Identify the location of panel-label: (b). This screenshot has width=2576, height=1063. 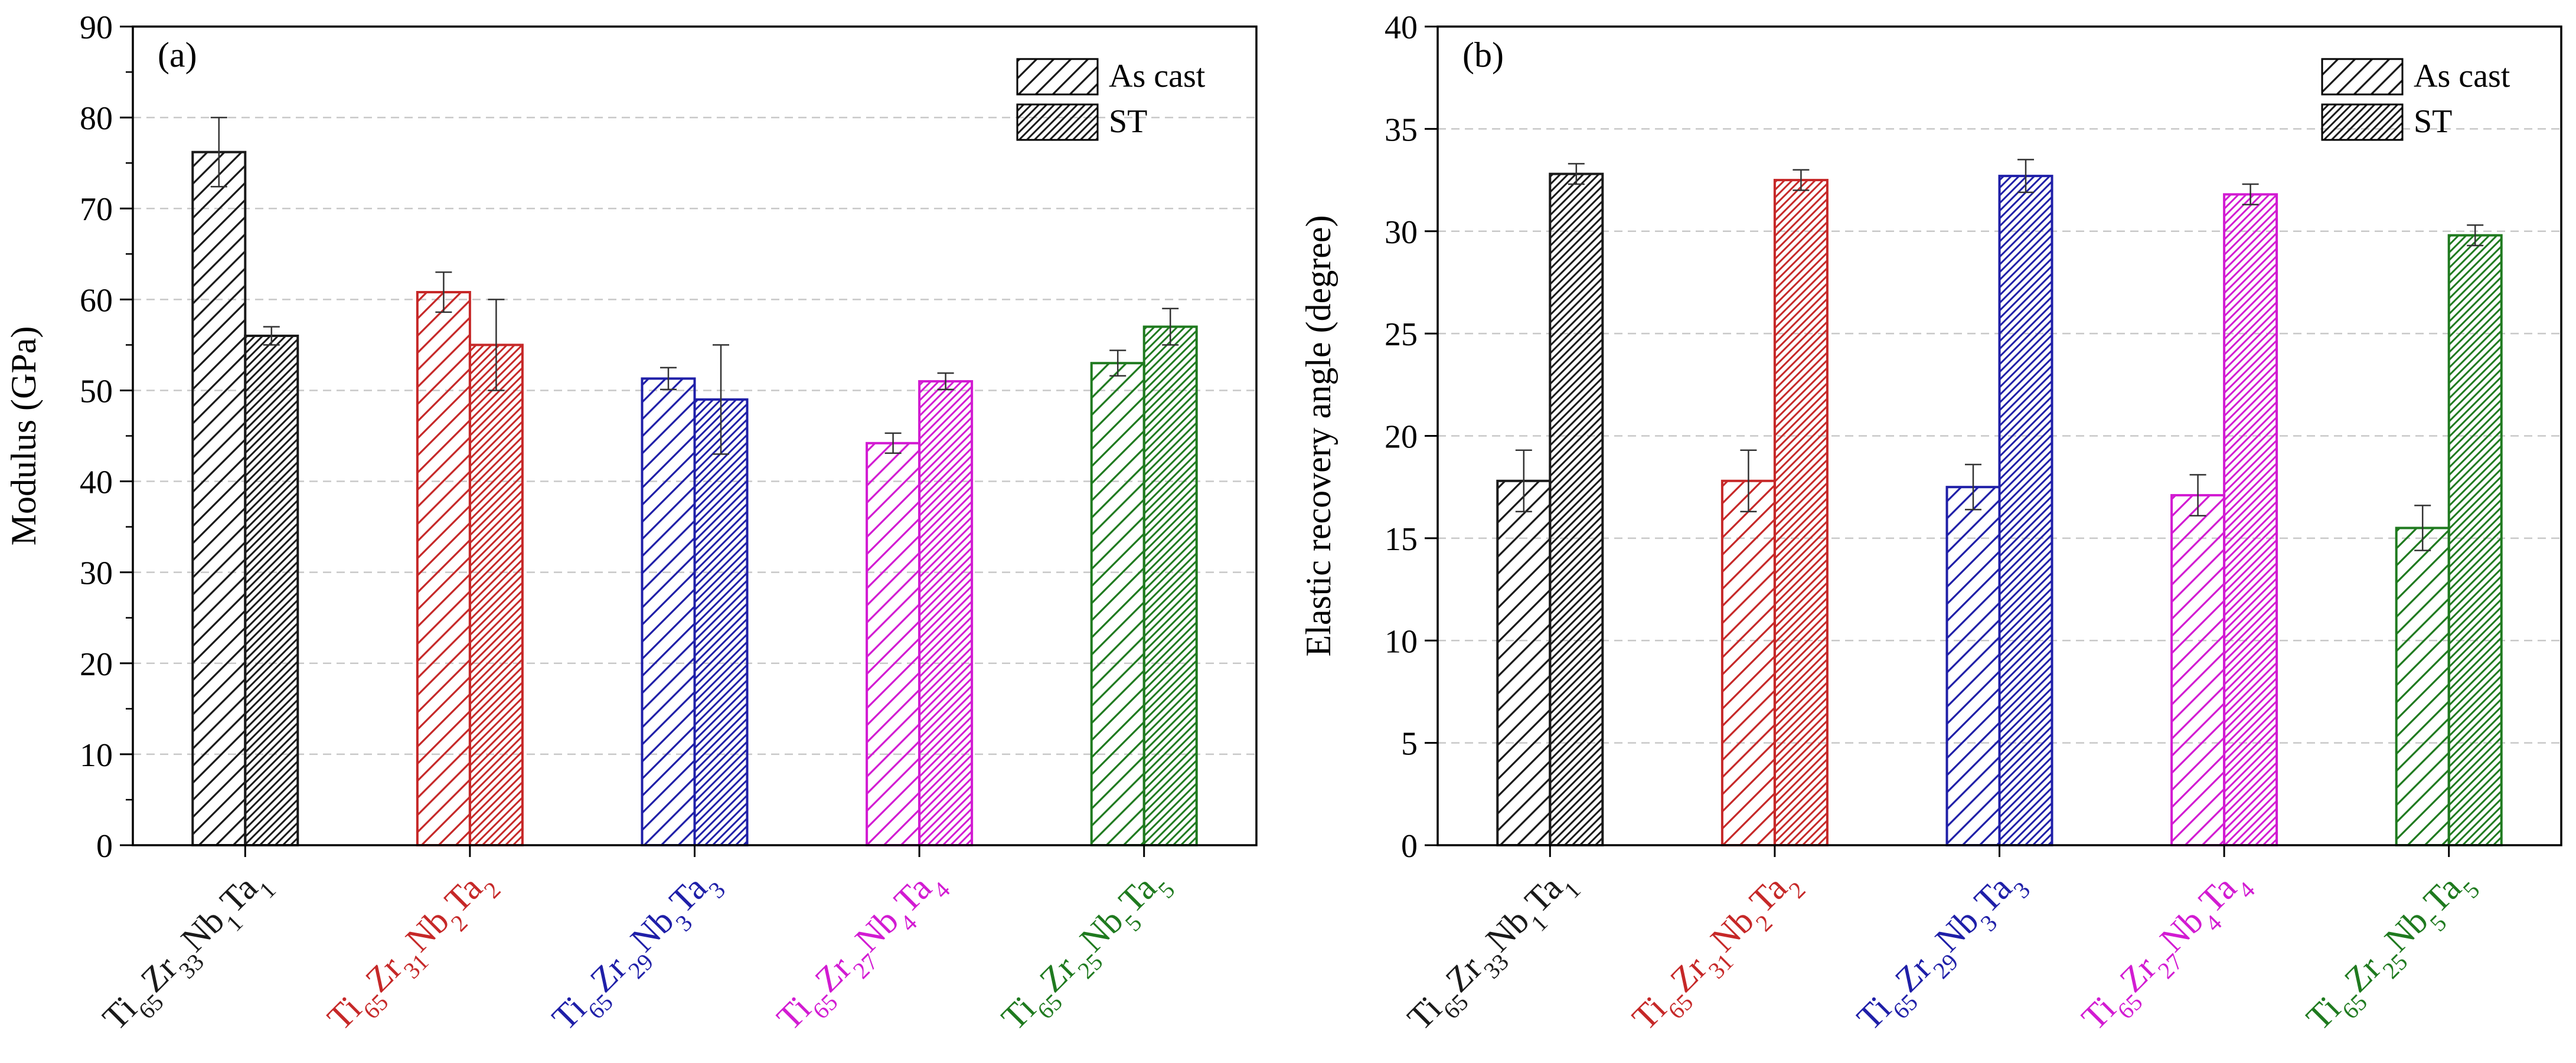
(1483, 54).